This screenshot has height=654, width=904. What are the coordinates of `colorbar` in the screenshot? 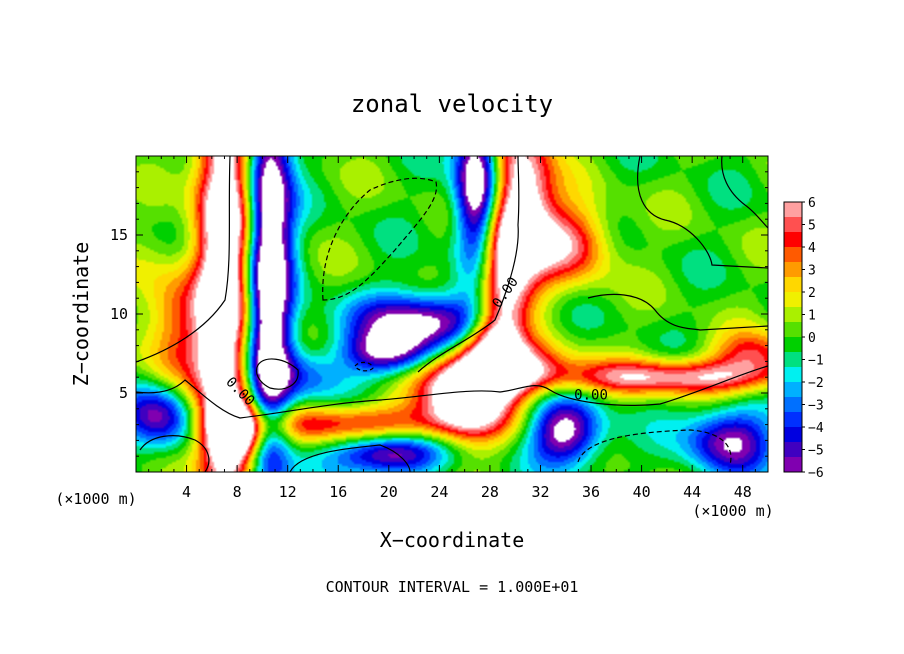 It's located at (793, 337).